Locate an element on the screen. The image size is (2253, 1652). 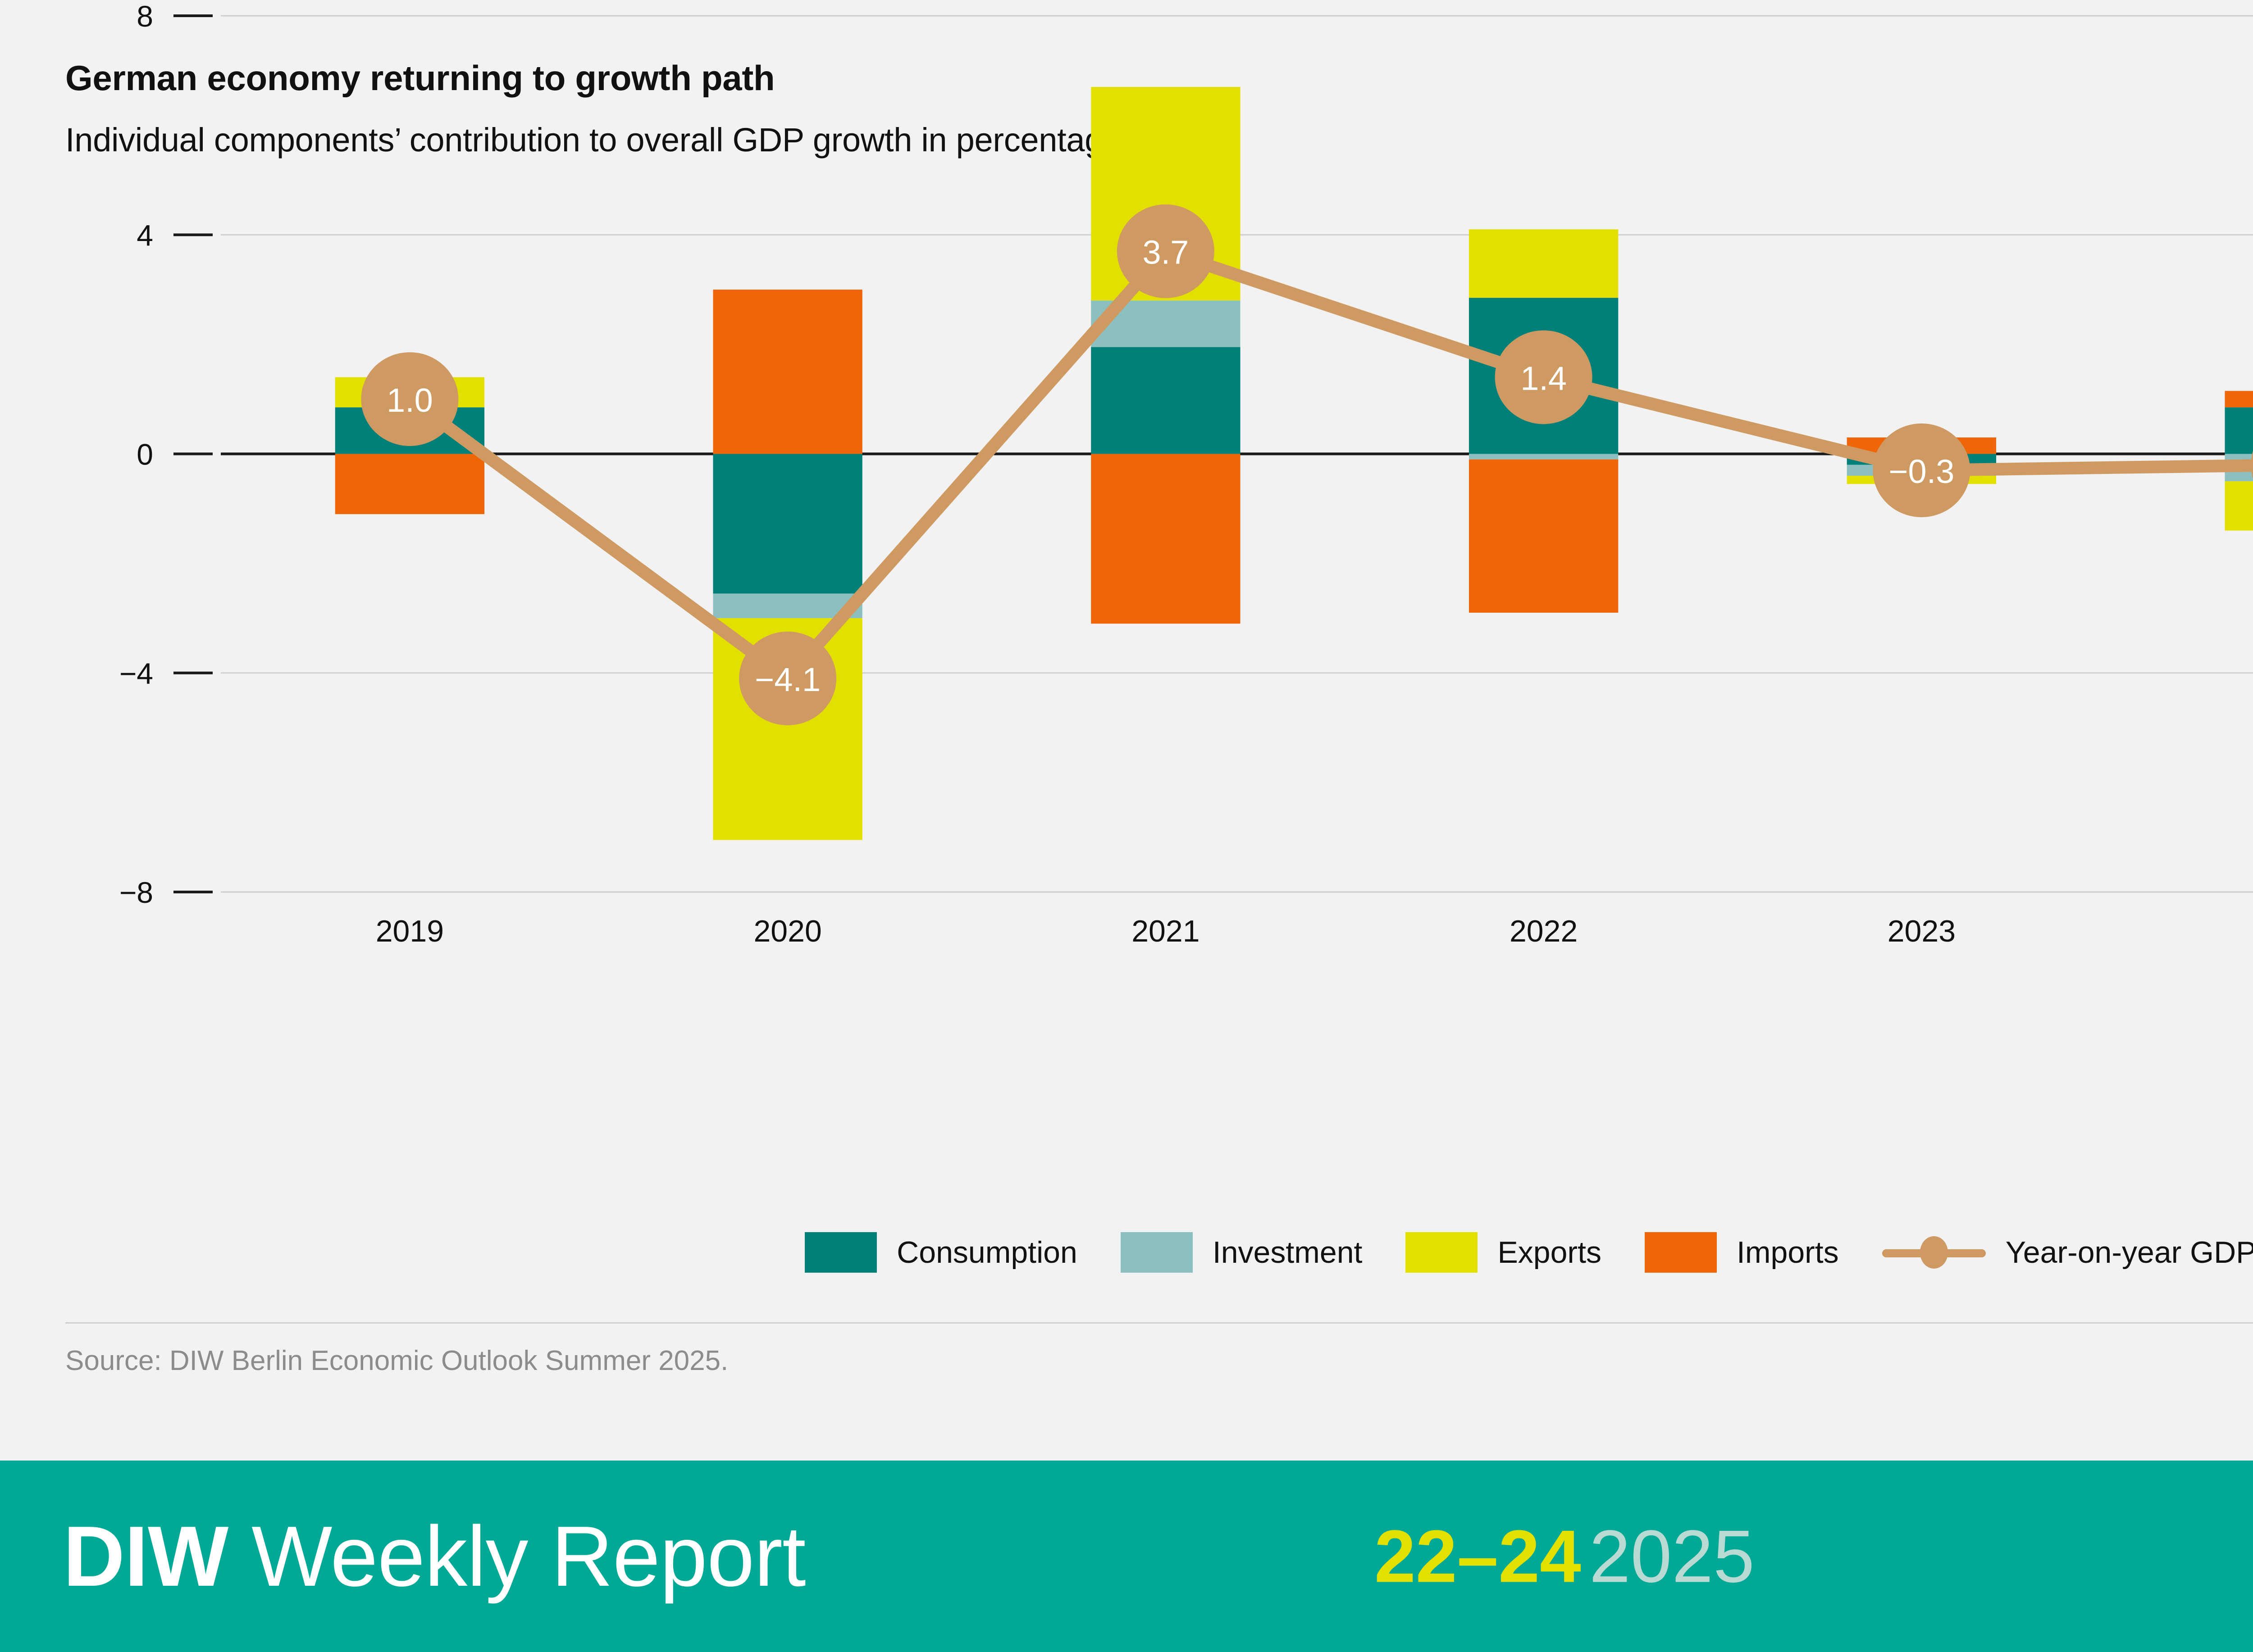
x-tick-label: 2020 is located at coordinates (787, 931).